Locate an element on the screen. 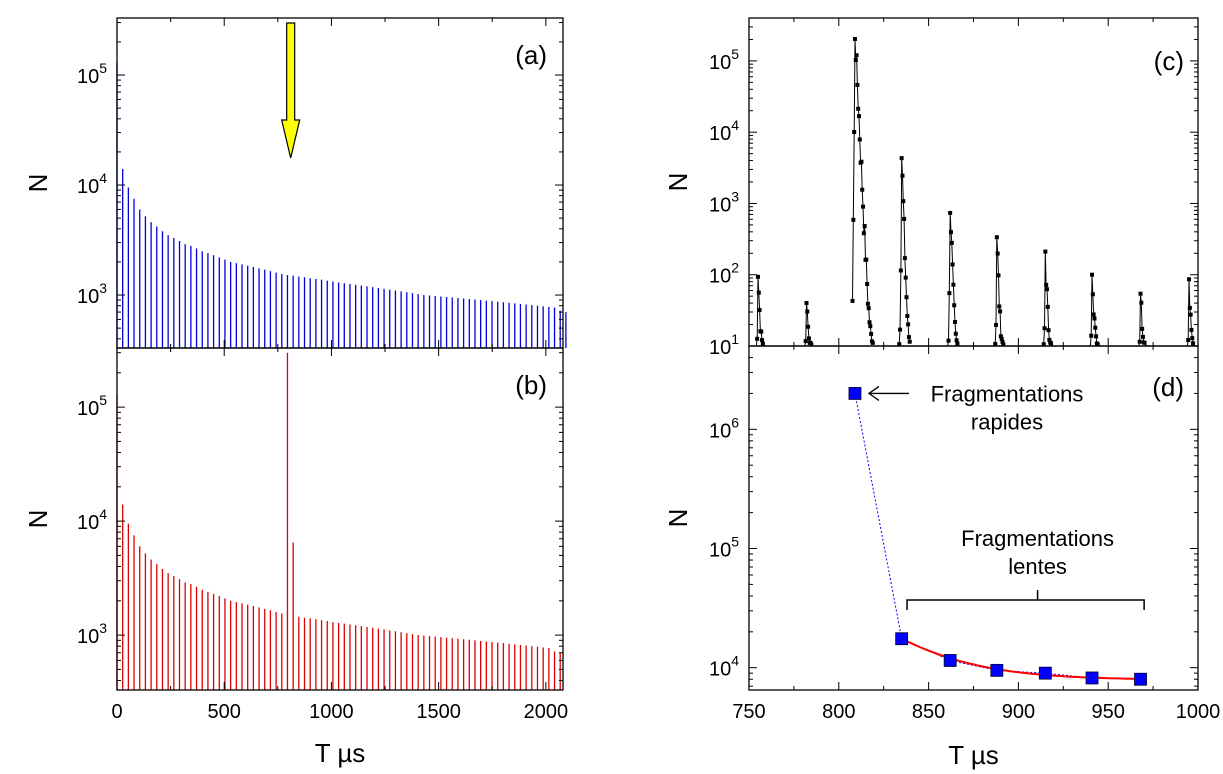  ylabel-a: N is located at coordinates (38, 183).